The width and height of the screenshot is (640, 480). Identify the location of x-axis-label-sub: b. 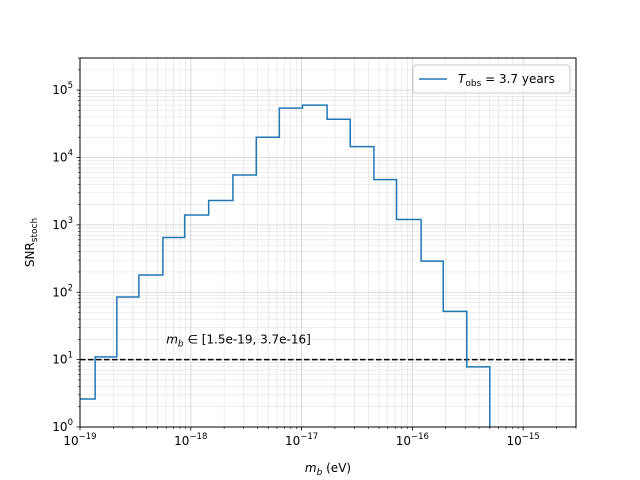
(320, 473).